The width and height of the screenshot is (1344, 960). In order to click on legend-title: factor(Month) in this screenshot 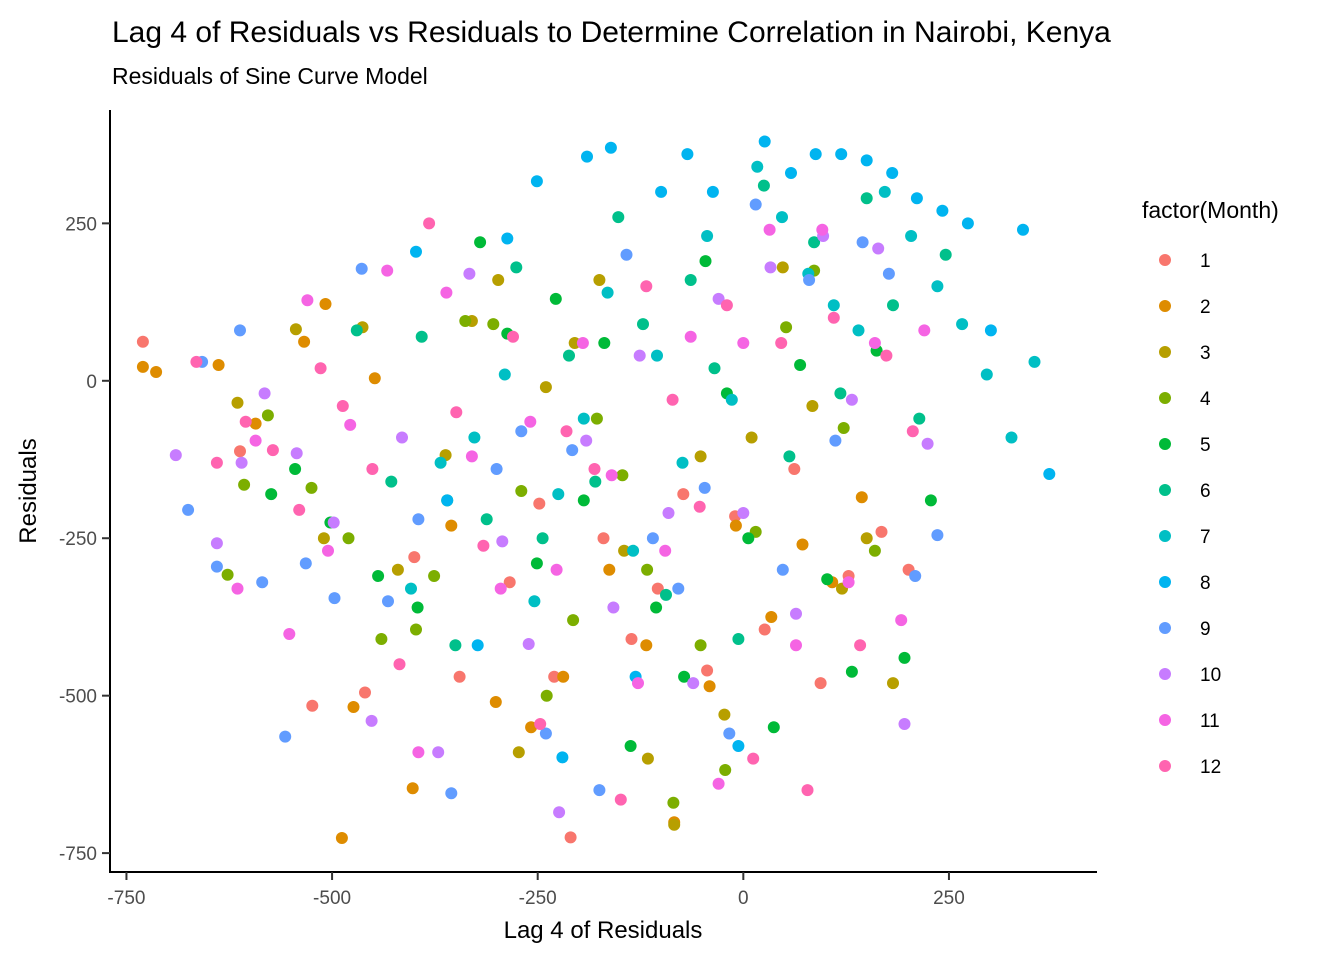, I will do `click(1210, 210)`.